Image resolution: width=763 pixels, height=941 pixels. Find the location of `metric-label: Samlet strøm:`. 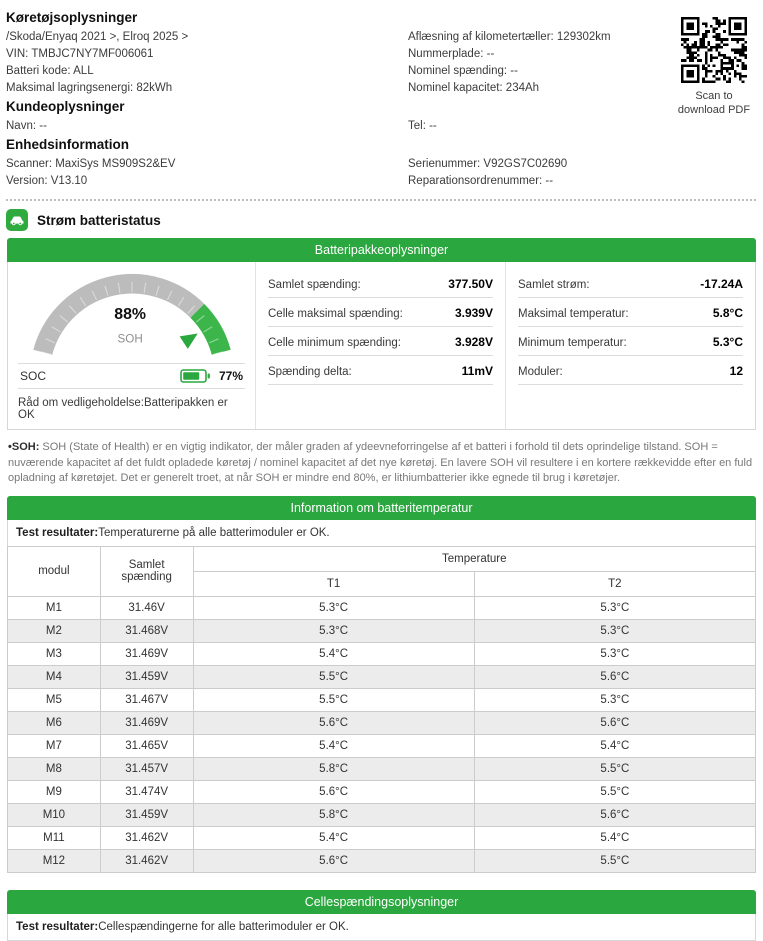

metric-label: Samlet strøm: is located at coordinates (554, 285).